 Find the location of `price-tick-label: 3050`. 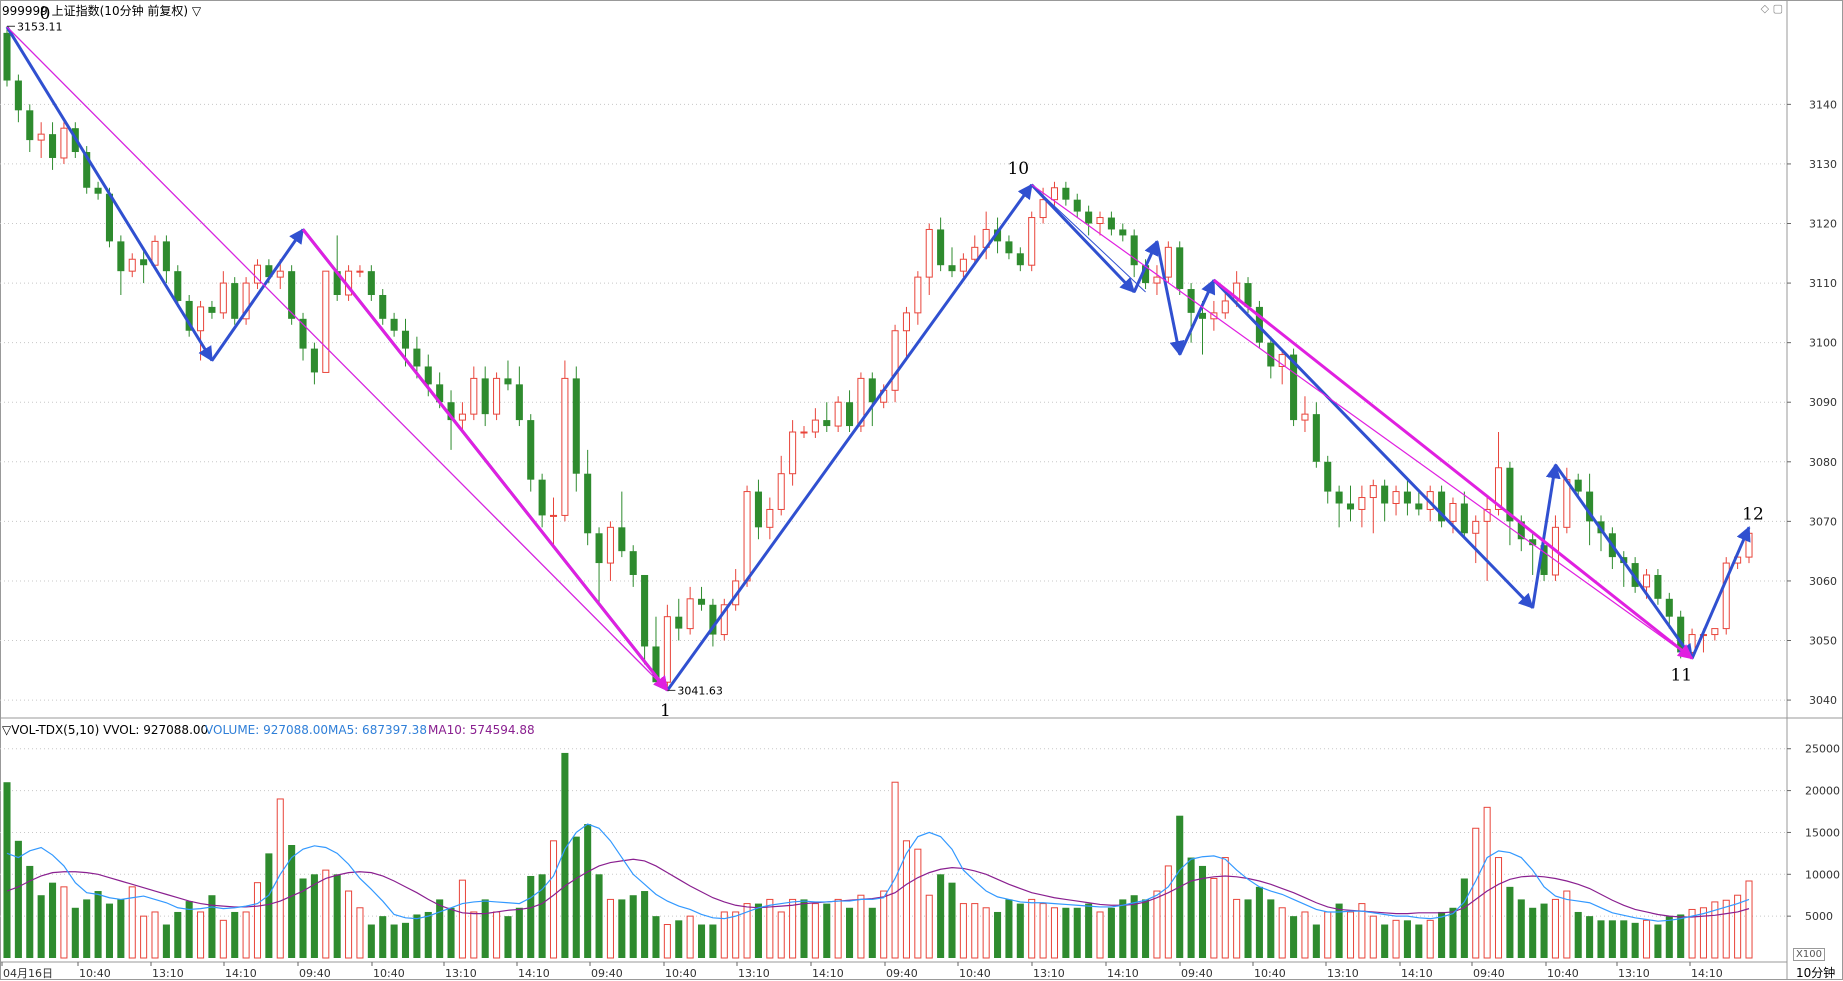

price-tick-label: 3050 is located at coordinates (1823, 641).